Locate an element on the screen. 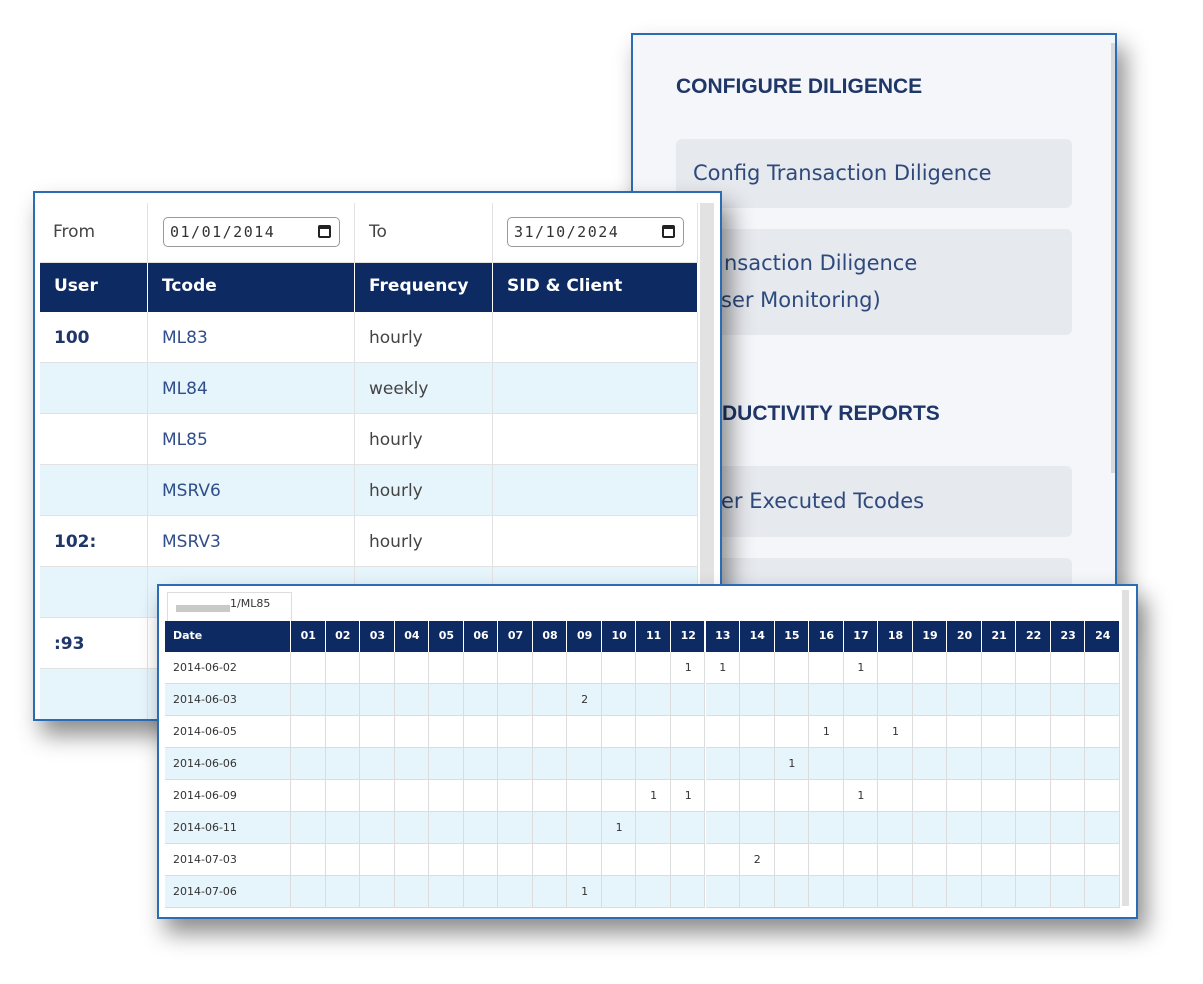 The image size is (1203, 984). date-value: 31/10/2024 is located at coordinates (567, 232).